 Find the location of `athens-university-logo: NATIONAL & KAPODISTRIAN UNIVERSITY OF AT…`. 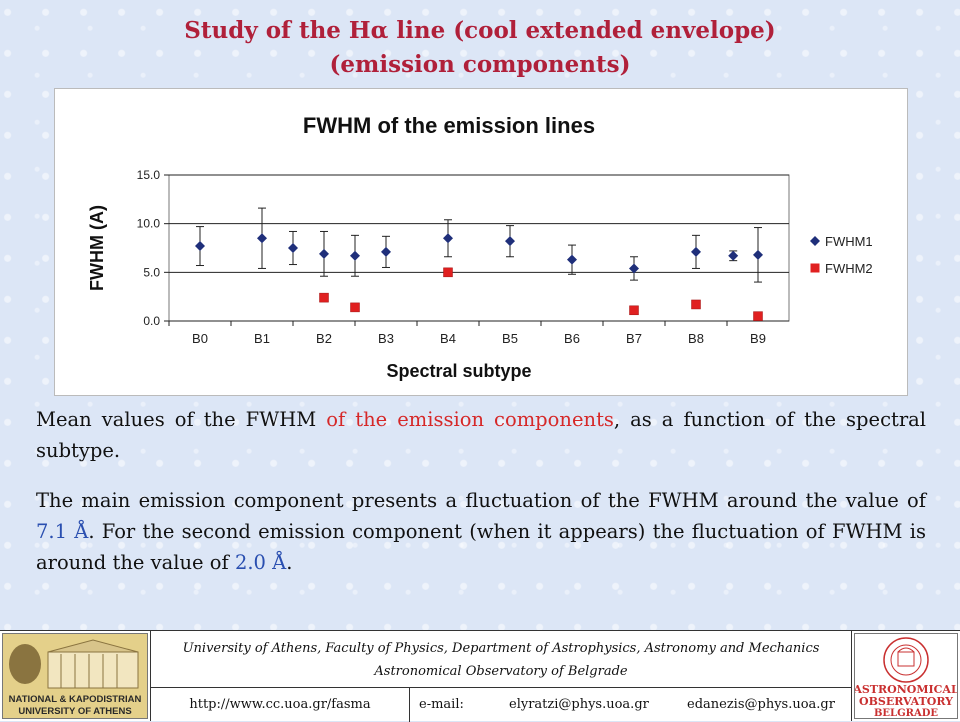

athens-university-logo: NATIONAL & KAPODISTRIAN UNIVERSITY OF AT… is located at coordinates (75, 676).